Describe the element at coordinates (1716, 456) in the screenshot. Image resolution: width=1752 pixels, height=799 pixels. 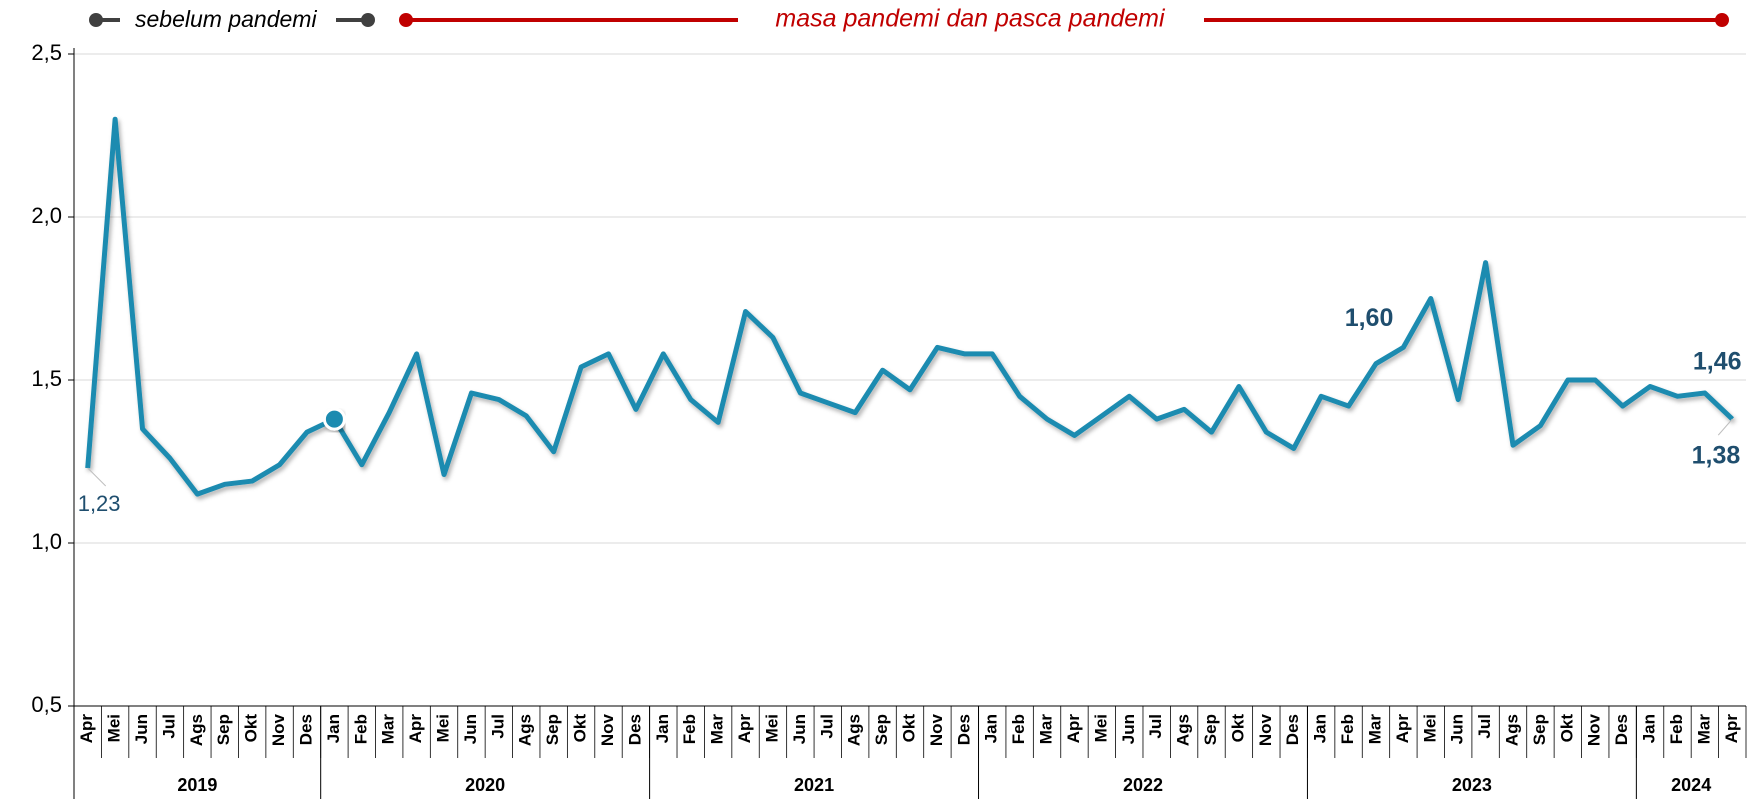
I see `data-label: 1,38` at that location.